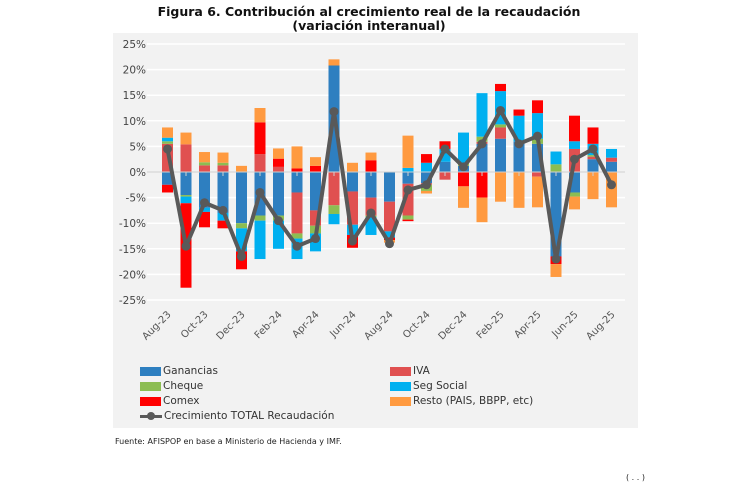  What do you see at coordinates (369, 25) in the screenshot?
I see `chart-title-line2: (variación interanual)` at bounding box center [369, 25].